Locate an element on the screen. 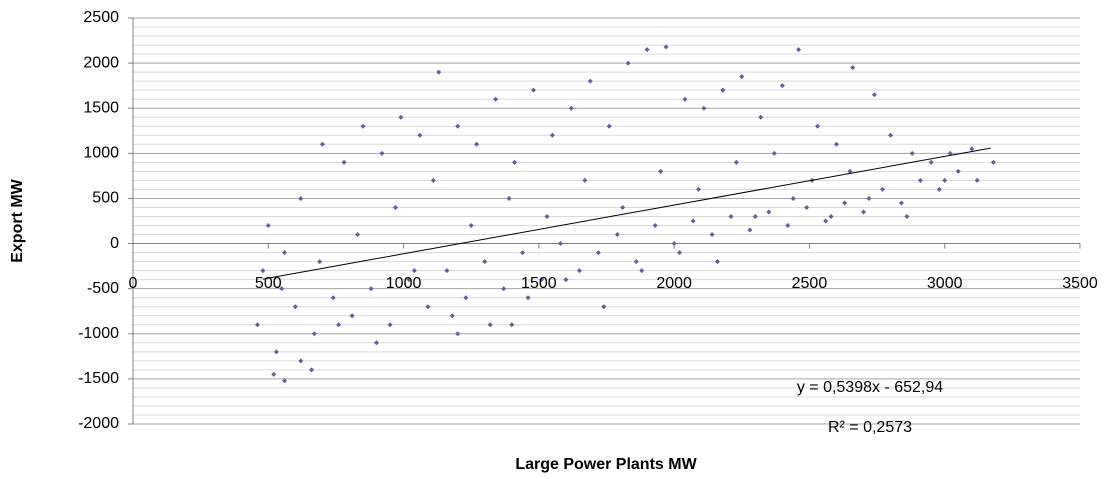  x-tick-label: 0 is located at coordinates (133, 283).